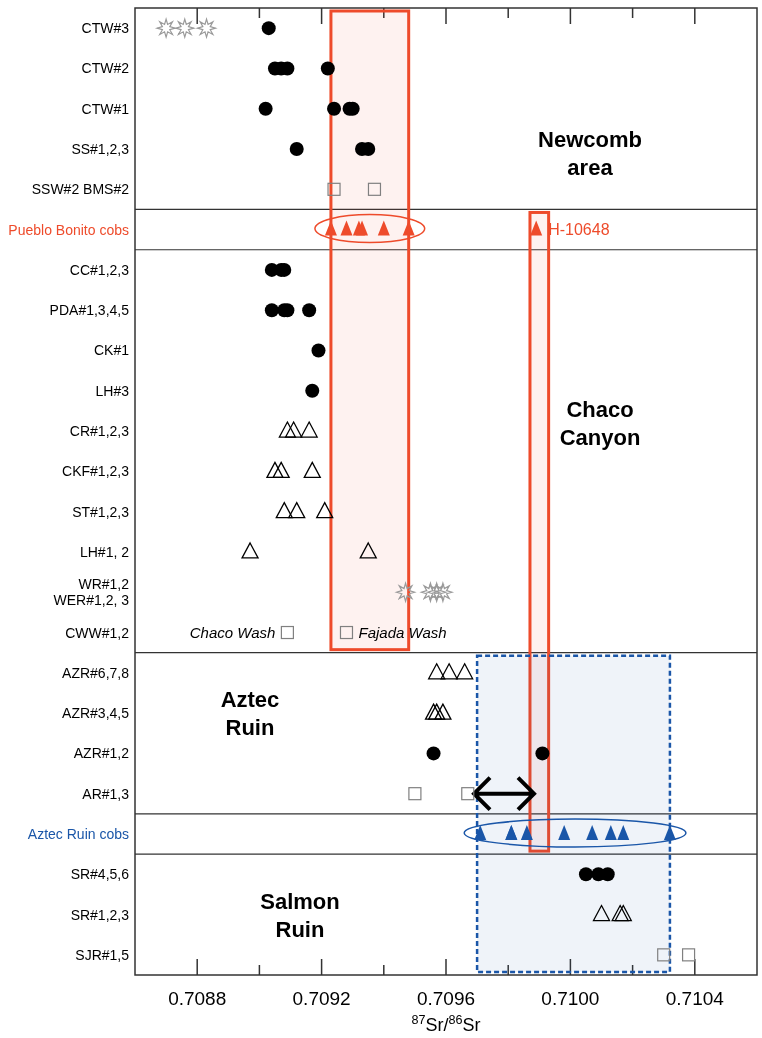 This screenshot has width=762, height=1038. What do you see at coordinates (590, 154) in the screenshot?
I see `annotation: Newcomb area` at bounding box center [590, 154].